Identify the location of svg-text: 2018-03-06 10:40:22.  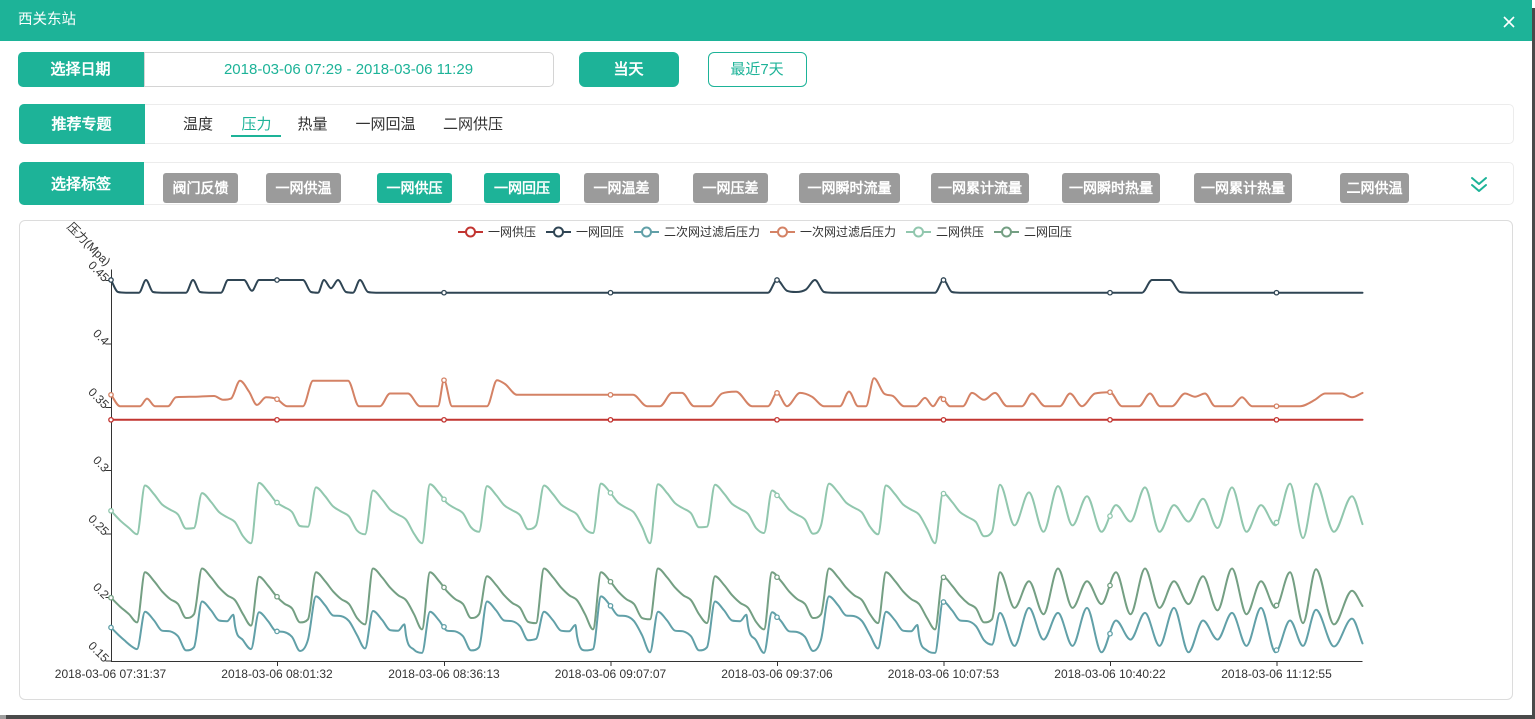
(1110, 674).